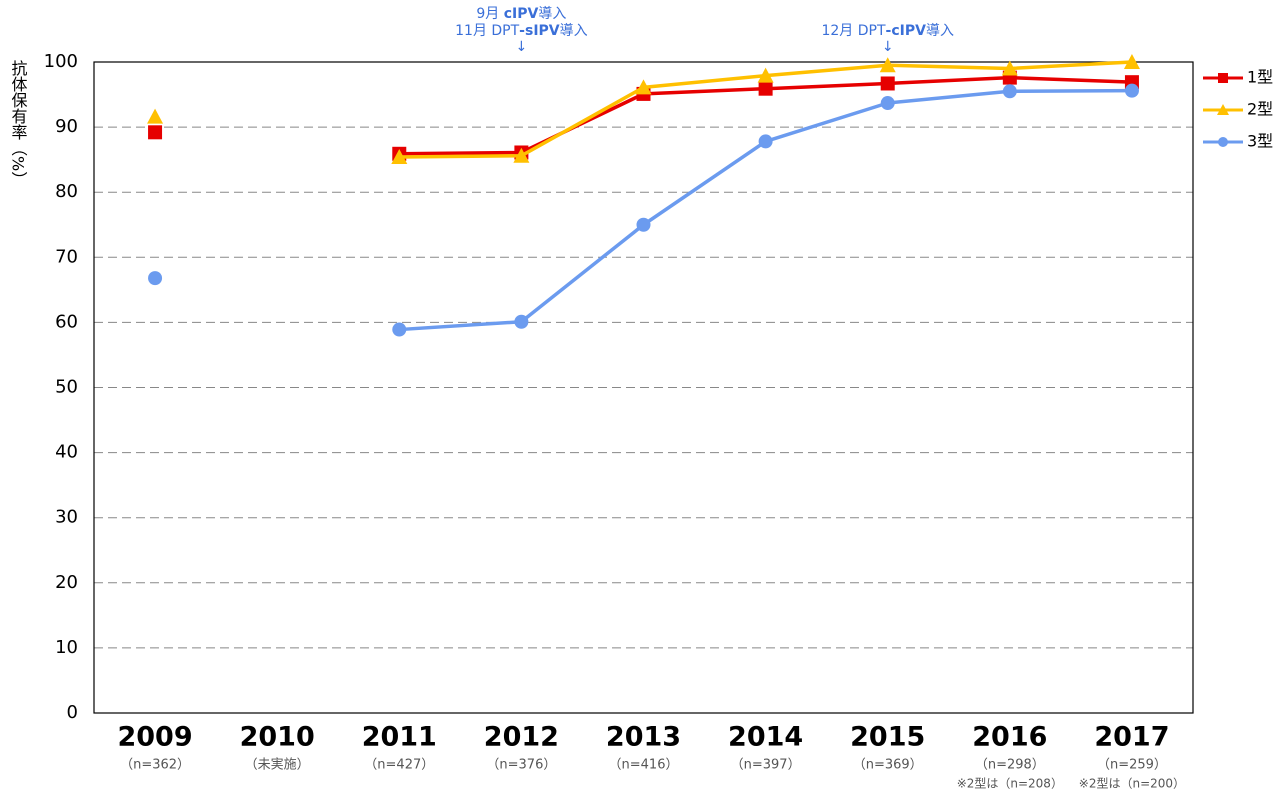 The image size is (1282, 798). I want to click on annotation-part: -cIPV, so click(906, 31).